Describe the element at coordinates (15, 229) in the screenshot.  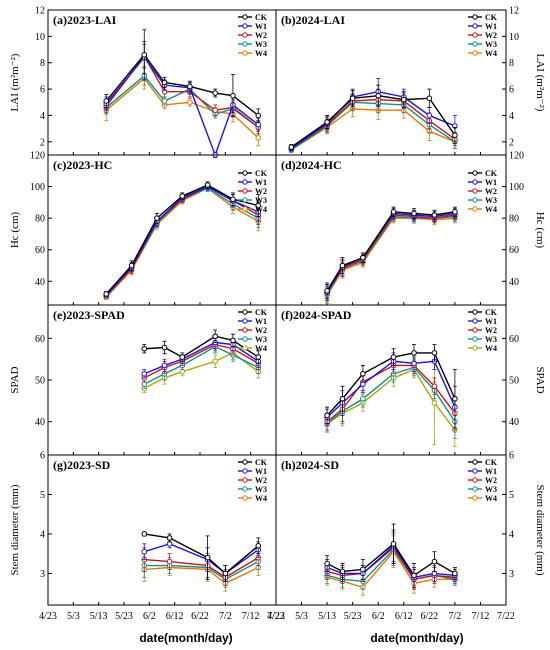
I see `y-axis-label: Hc (cm)` at that location.